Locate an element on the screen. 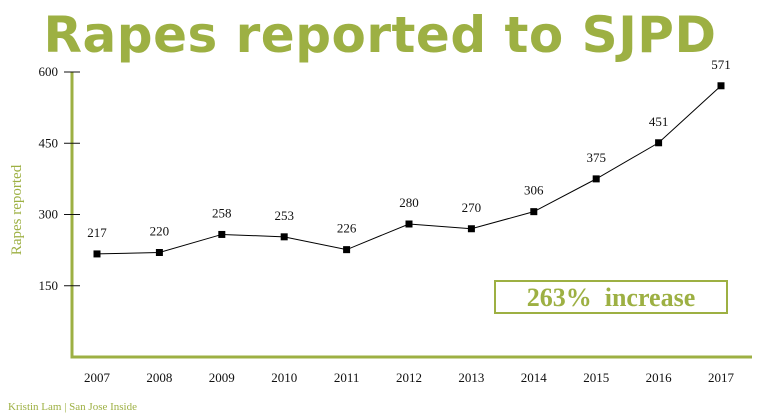 The width and height of the screenshot is (760, 420). x-tick-label: 2017 is located at coordinates (721, 377).